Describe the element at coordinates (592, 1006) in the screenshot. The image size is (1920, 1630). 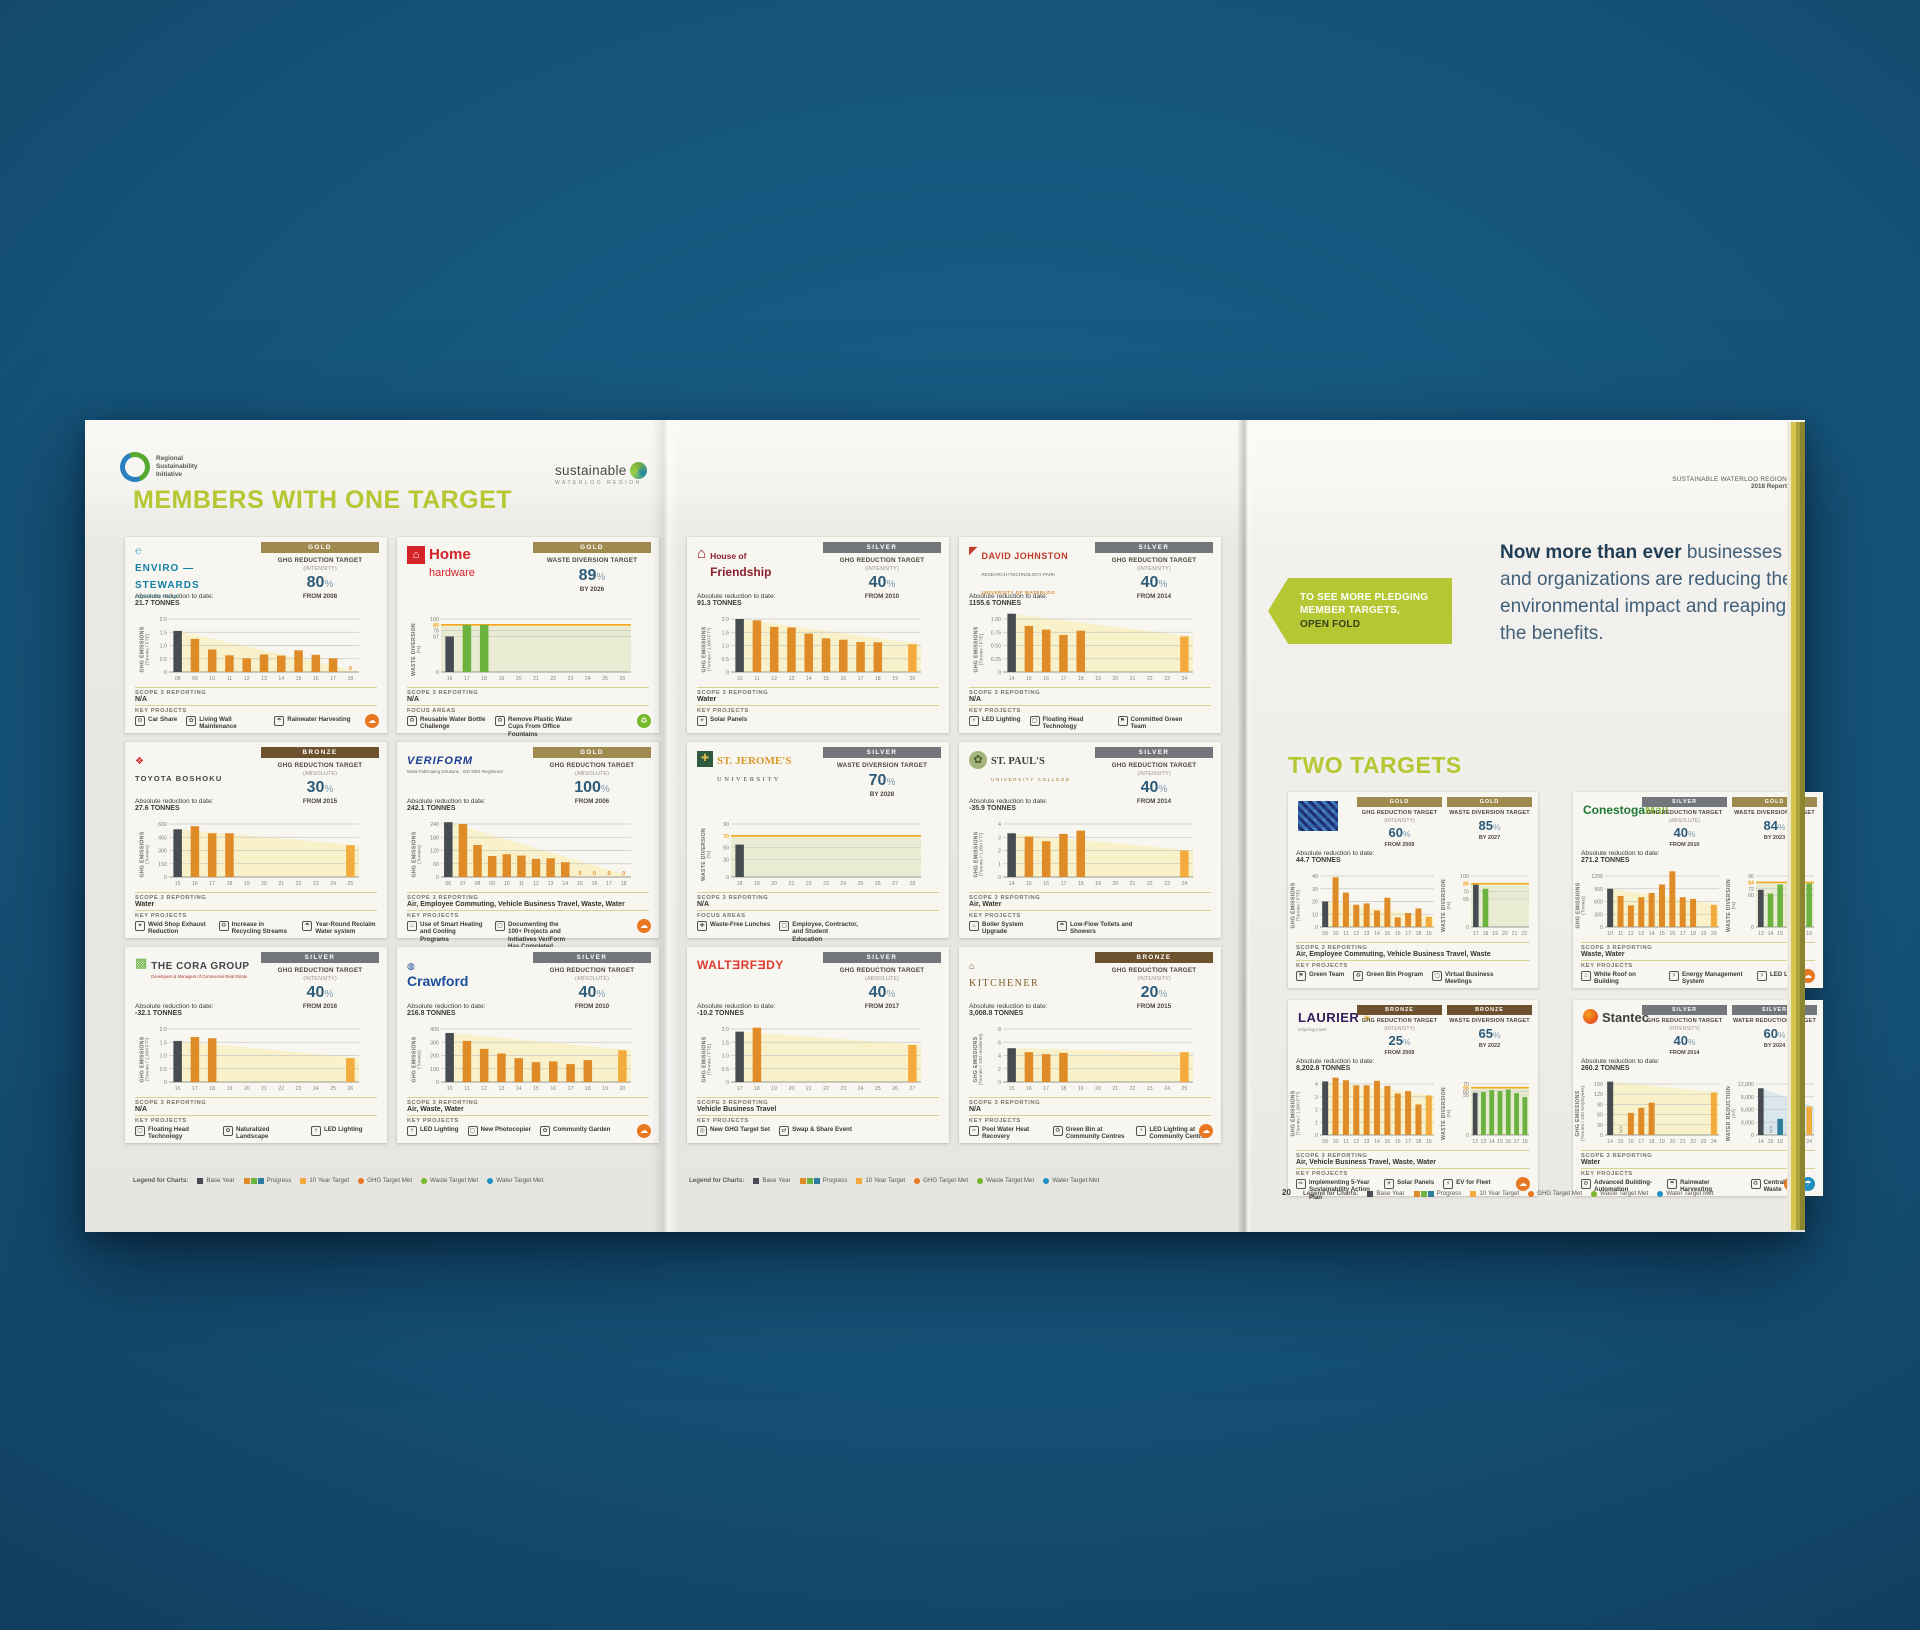
I see `target-reference: FROM 2010` at that location.